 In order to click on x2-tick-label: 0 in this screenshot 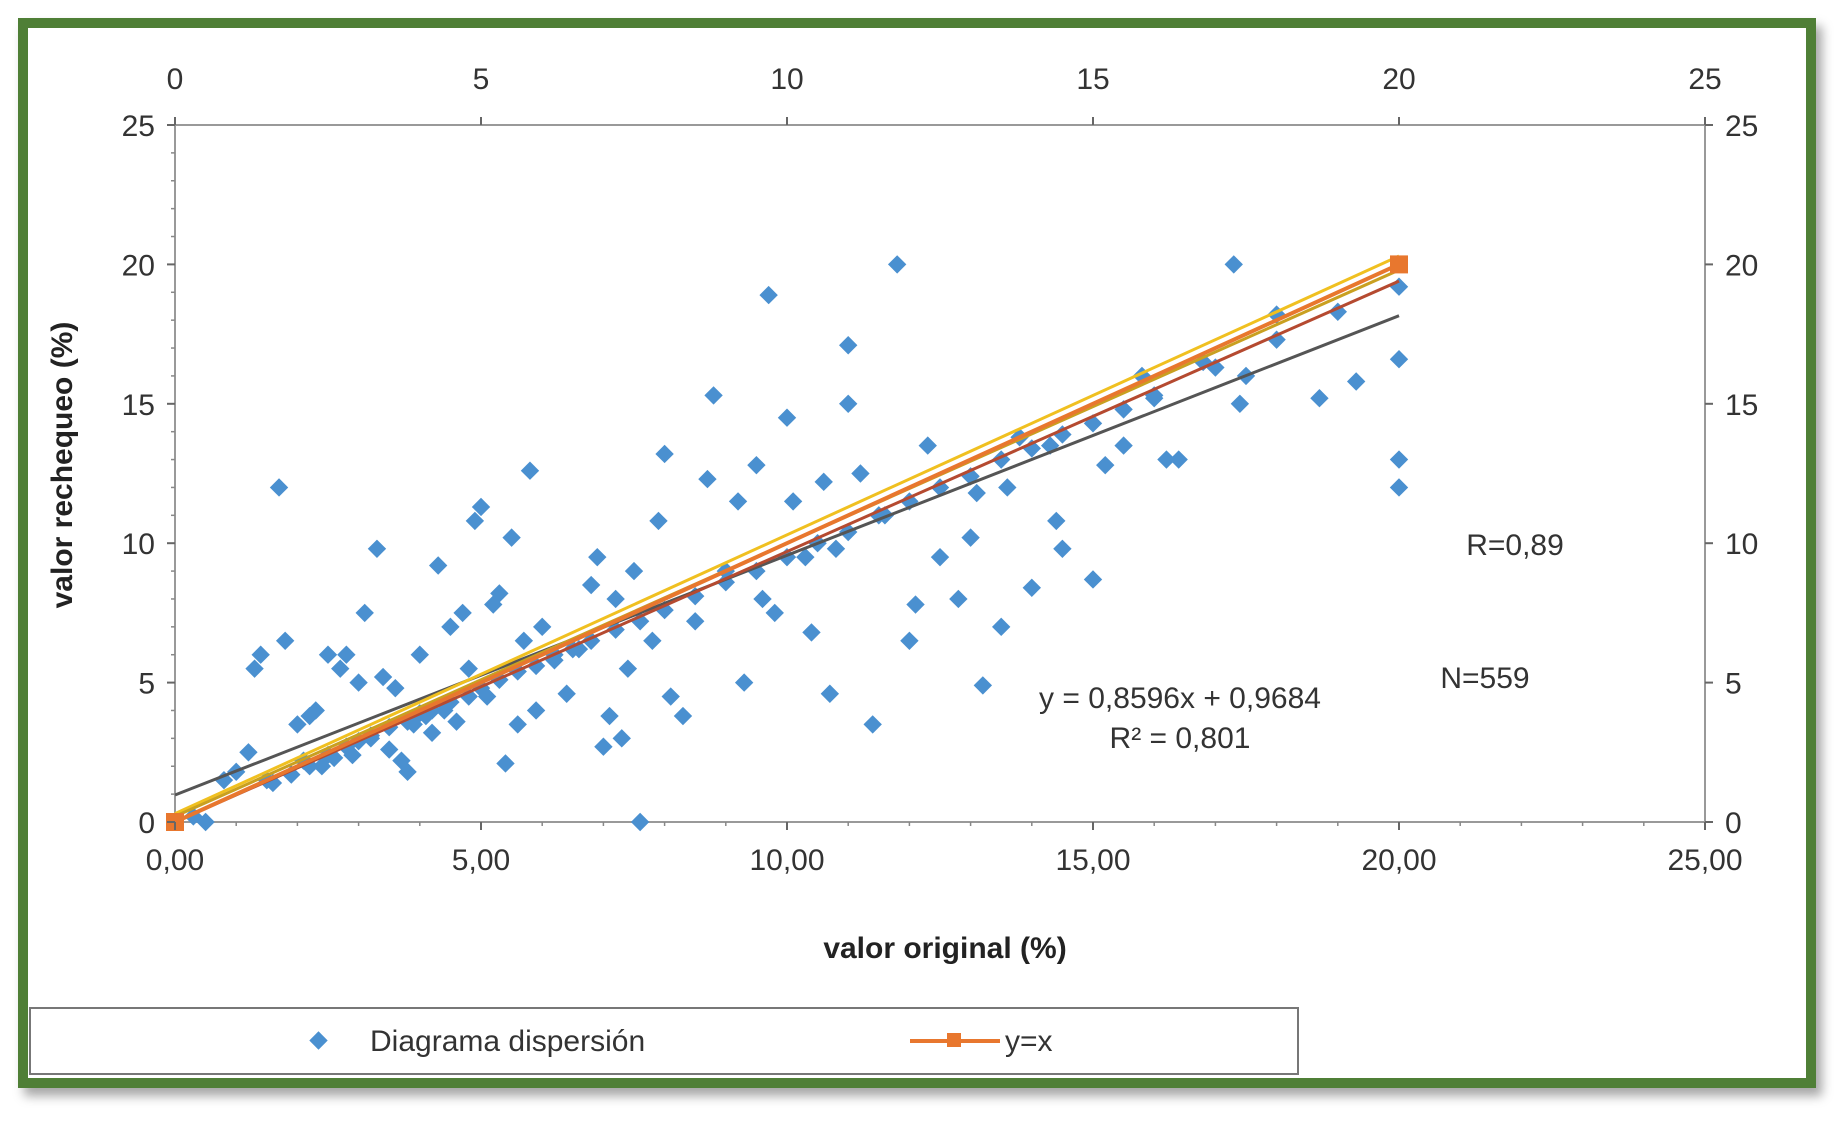, I will do `click(175, 79)`.